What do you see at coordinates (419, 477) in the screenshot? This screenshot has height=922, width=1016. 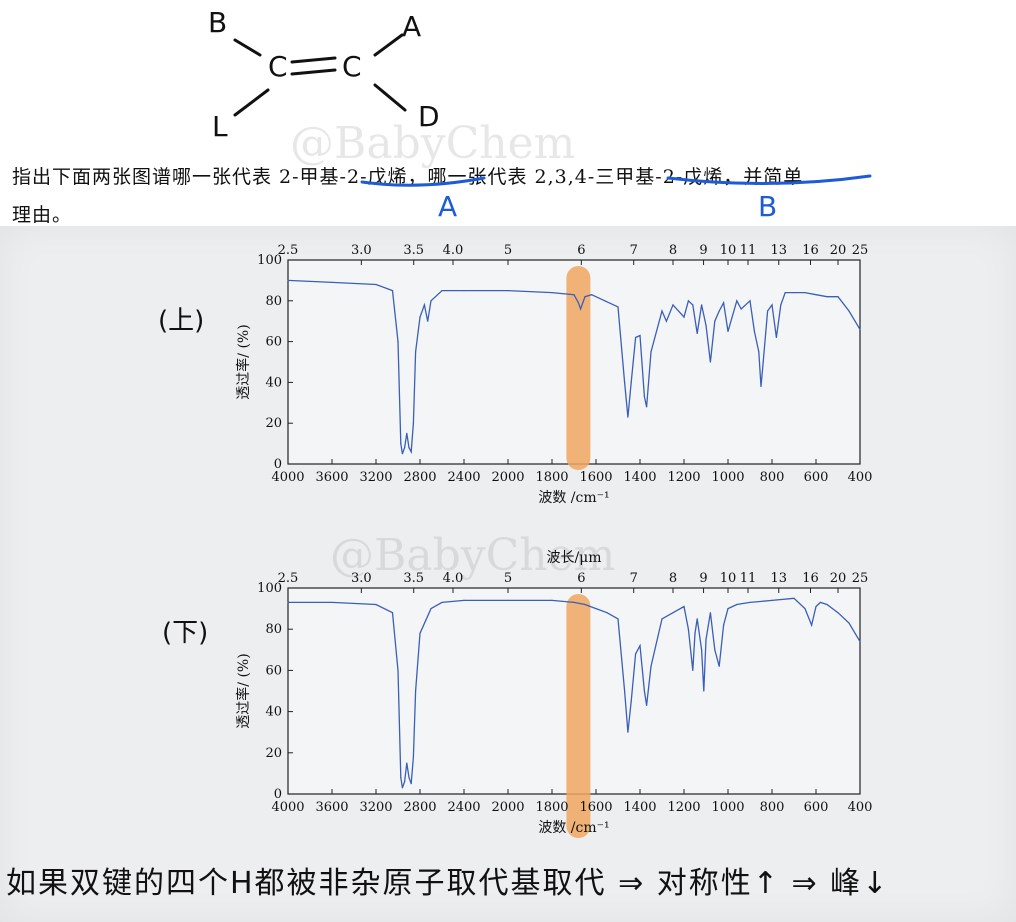 I see `x-tick-label: 2800` at bounding box center [419, 477].